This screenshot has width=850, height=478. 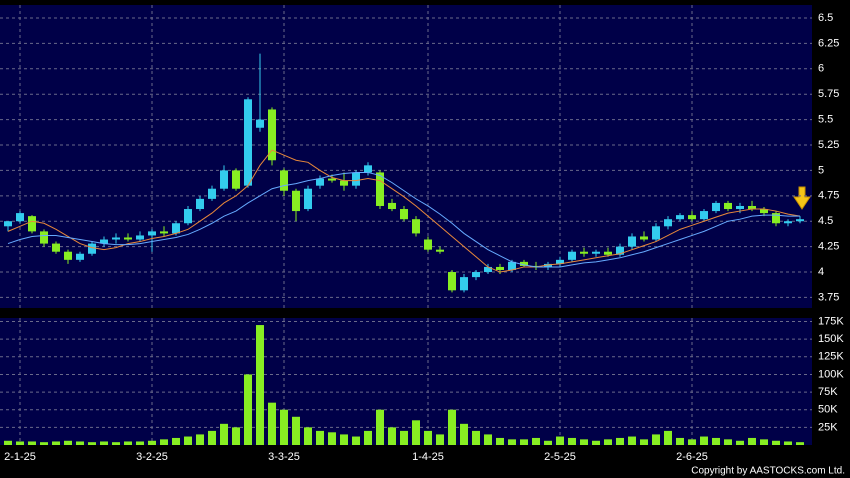 I want to click on y-tick-label: 100K, so click(x=831, y=374).